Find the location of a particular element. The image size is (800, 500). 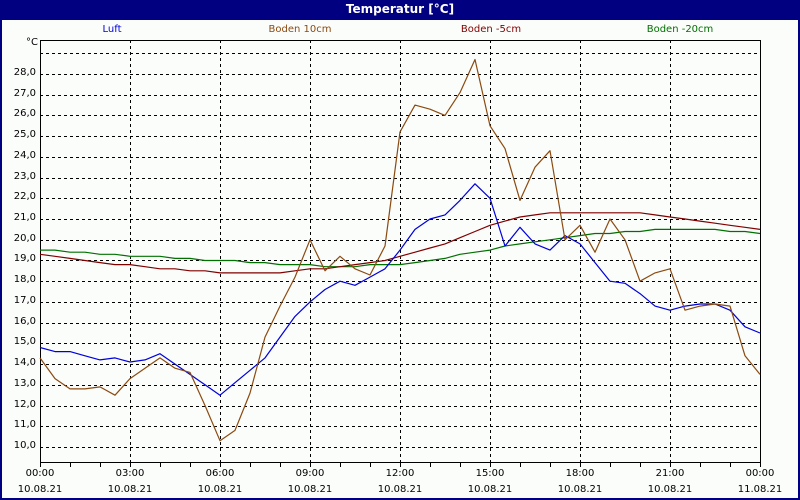

y-tick-label: 20,0 is located at coordinates (24, 238).